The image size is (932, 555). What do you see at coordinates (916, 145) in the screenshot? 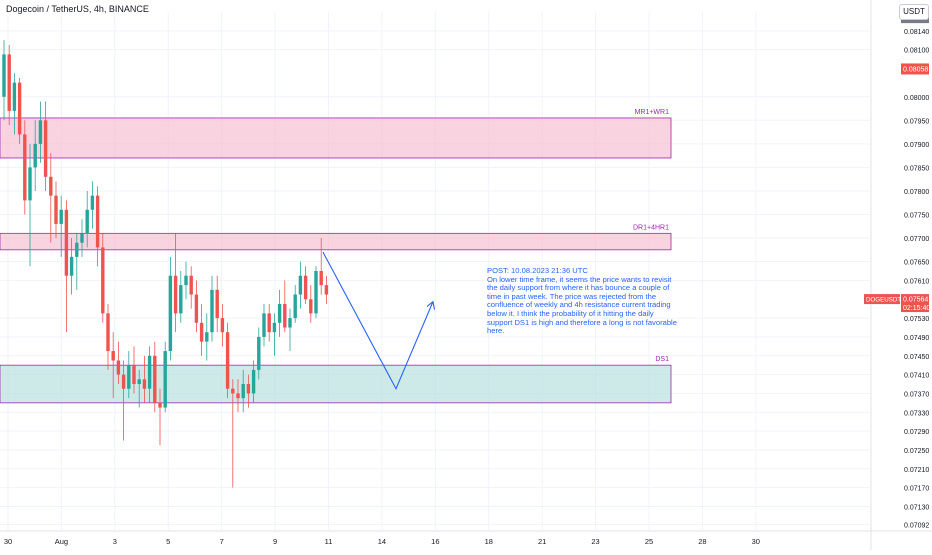
I see `y-tick-label: 0.07900` at bounding box center [916, 145].